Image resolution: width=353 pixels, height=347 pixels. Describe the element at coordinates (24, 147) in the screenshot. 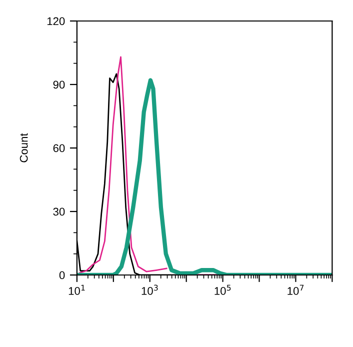

I see `y-axis-title: Count` at that location.